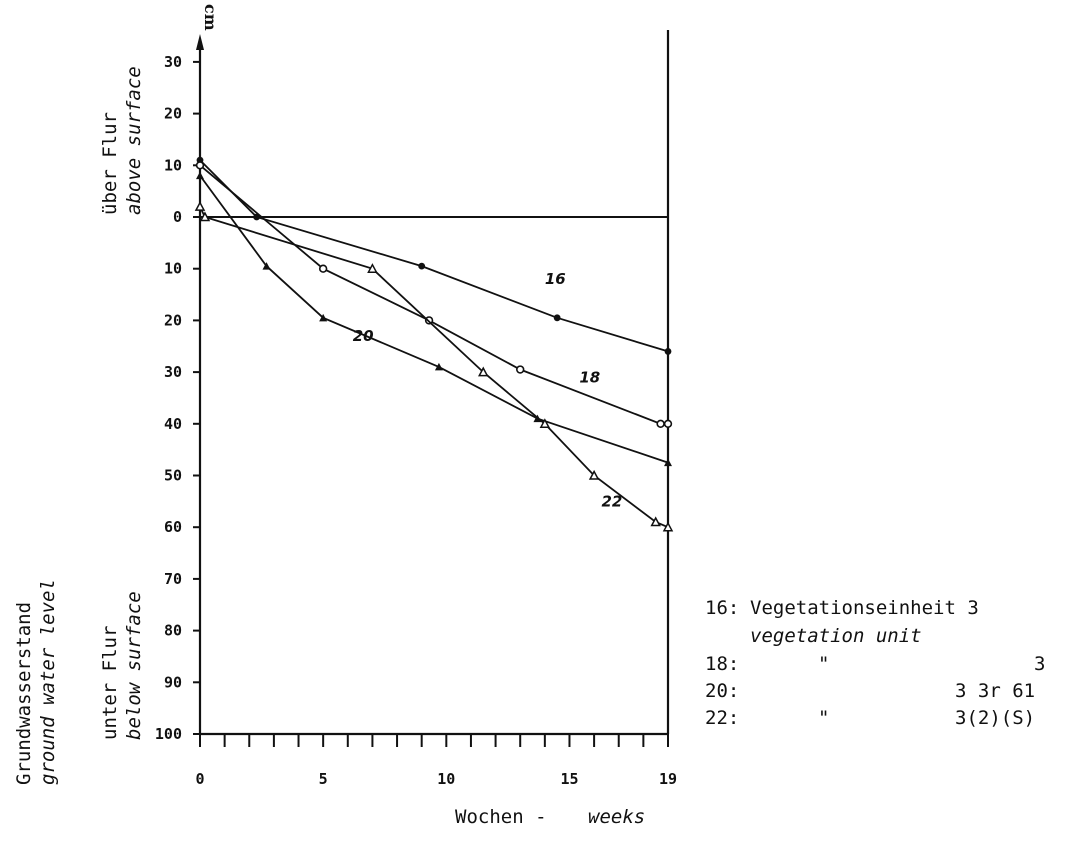 The image size is (1065, 855). I want to click on y-axis-arrow, so click(200, 42).